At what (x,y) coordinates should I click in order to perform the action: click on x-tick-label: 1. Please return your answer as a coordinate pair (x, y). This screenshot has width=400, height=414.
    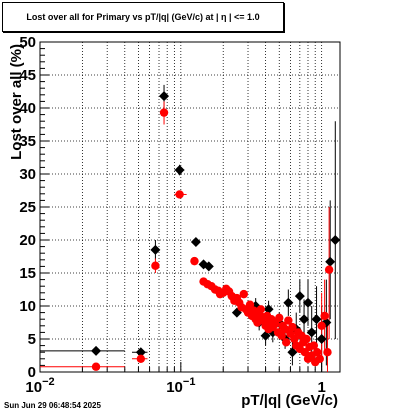
    Looking at the image, I should click on (321, 387).